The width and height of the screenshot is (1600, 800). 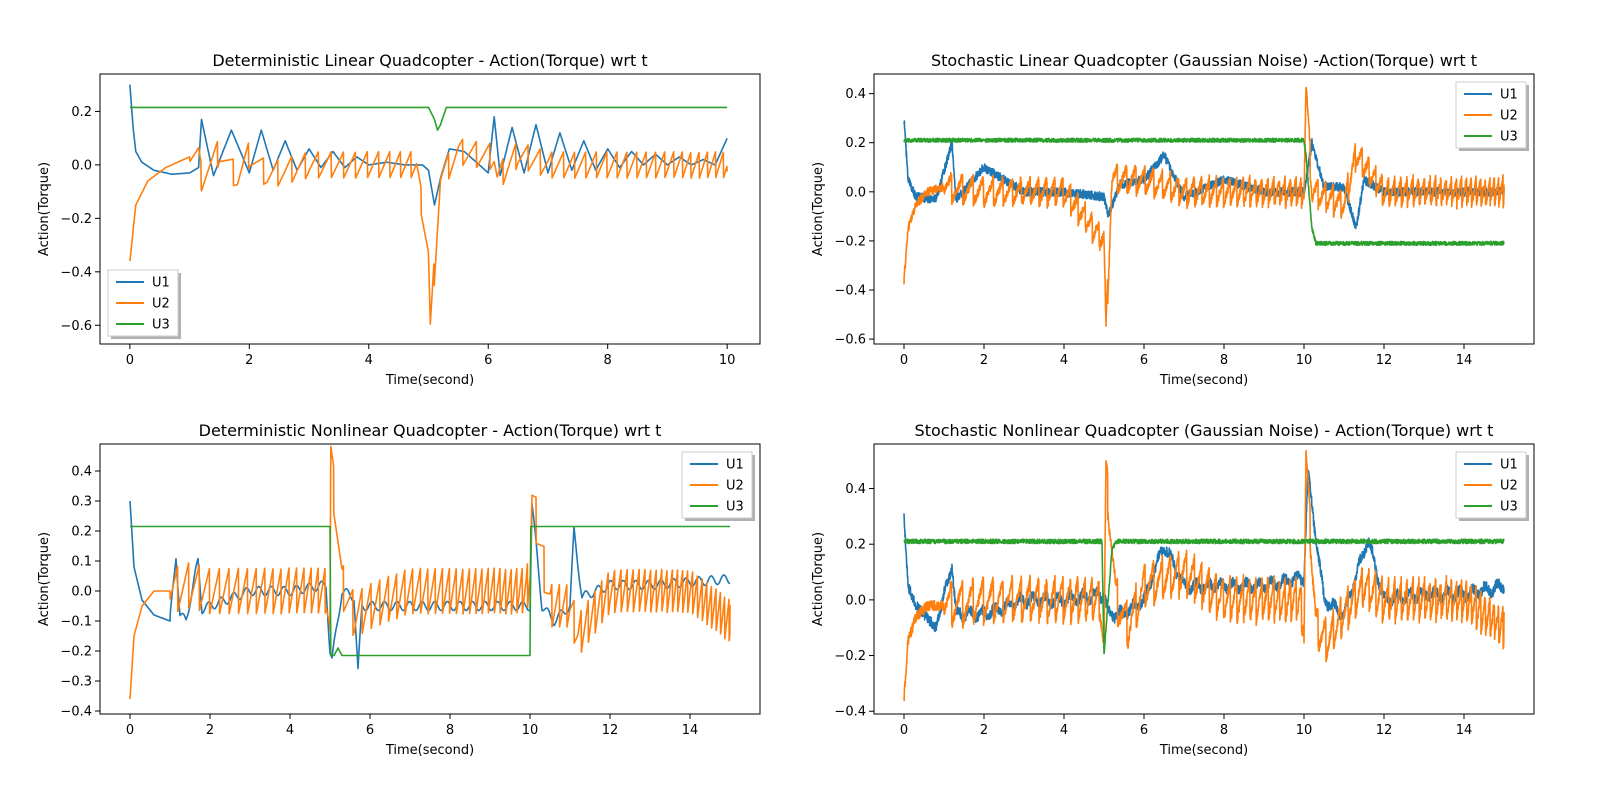 I want to click on y-tick-label: 0.1, so click(x=81, y=562).